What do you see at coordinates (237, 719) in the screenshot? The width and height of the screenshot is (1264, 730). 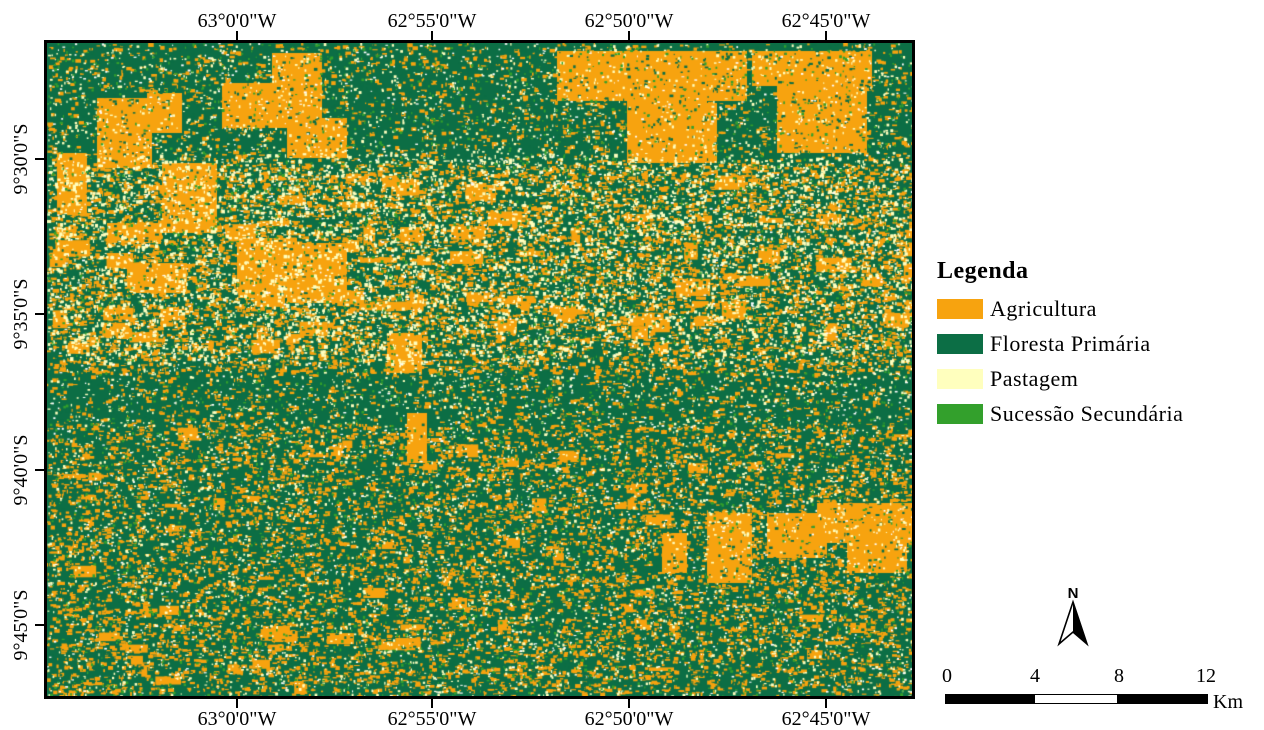 I see `lon-label-bottom: 63°0'0"W` at bounding box center [237, 719].